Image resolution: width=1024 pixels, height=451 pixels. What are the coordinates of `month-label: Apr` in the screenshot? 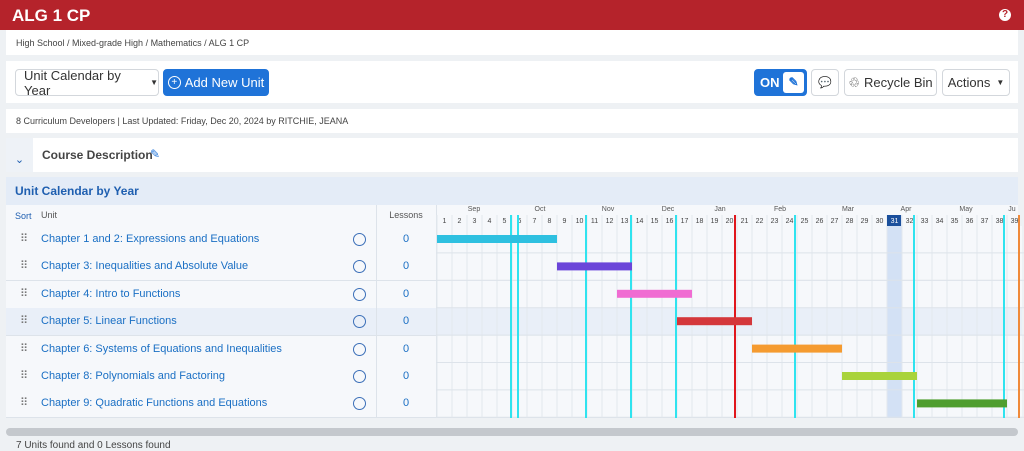 It's located at (907, 209).